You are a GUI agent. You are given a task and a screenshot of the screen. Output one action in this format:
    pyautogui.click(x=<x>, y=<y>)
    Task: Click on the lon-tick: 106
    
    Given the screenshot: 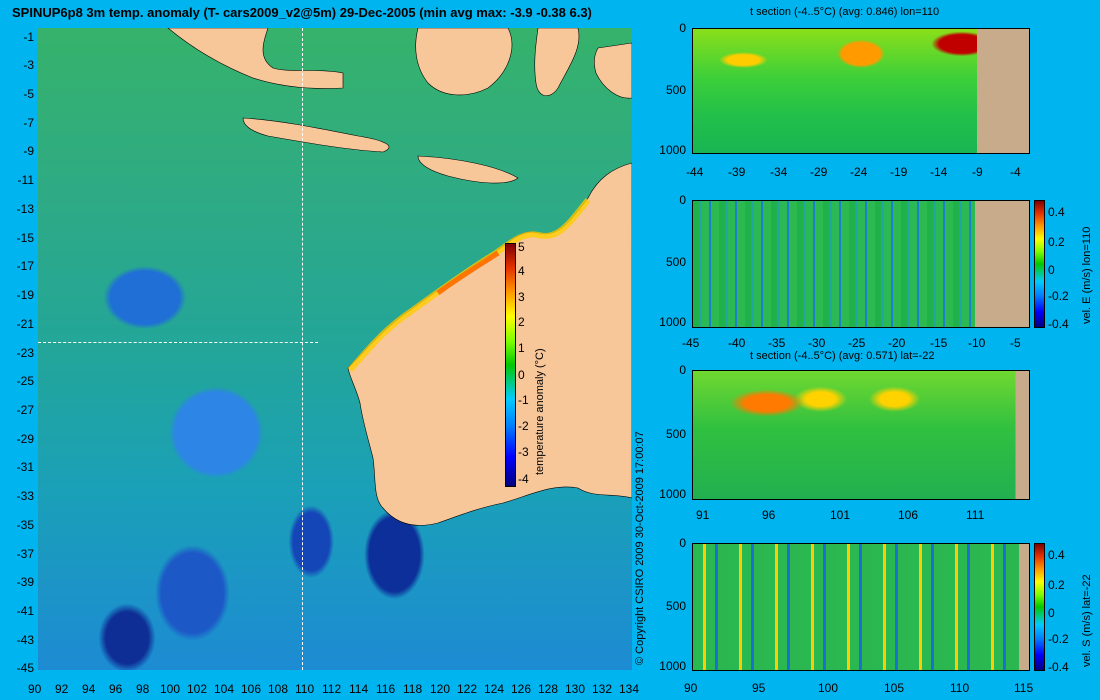 What is the action you would take?
    pyautogui.click(x=251, y=689)
    